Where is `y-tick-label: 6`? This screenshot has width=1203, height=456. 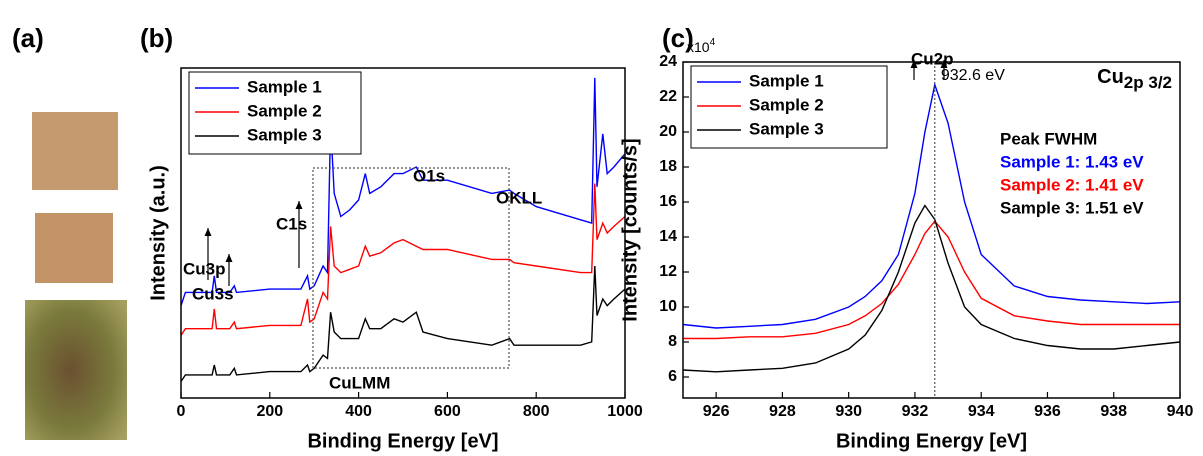 y-tick-label: 6 is located at coordinates (672, 376).